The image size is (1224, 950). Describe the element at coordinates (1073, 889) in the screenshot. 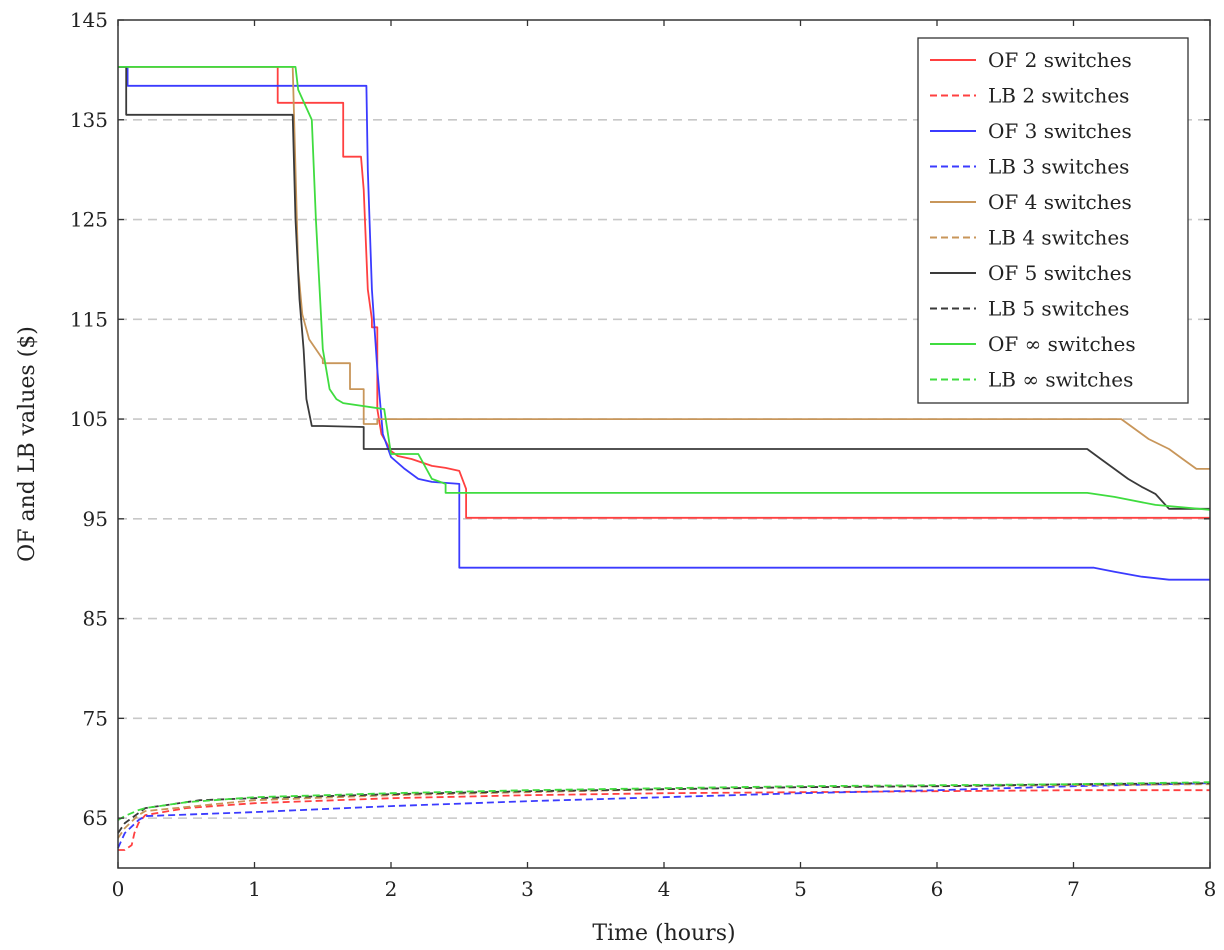

I see `x-tick-label: 7` at that location.